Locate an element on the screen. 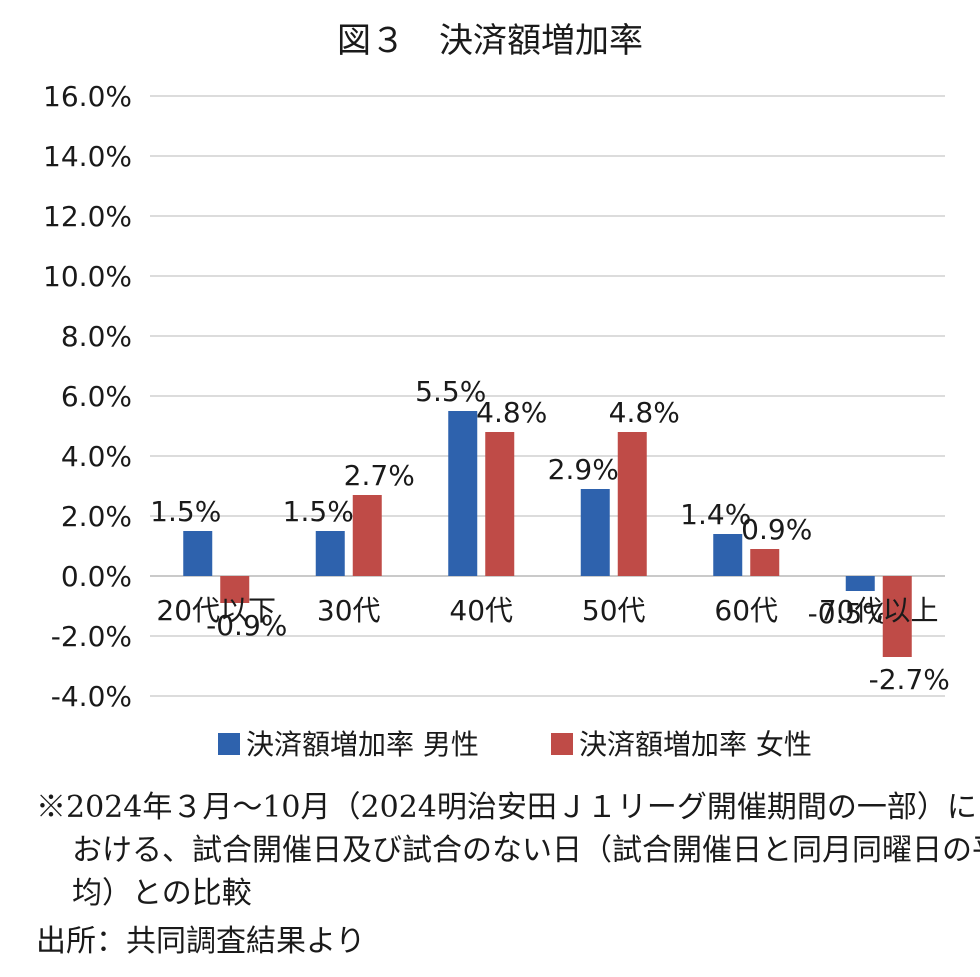 The width and height of the screenshot is (980, 977). x-category-label: 70代以上 is located at coordinates (879, 610).